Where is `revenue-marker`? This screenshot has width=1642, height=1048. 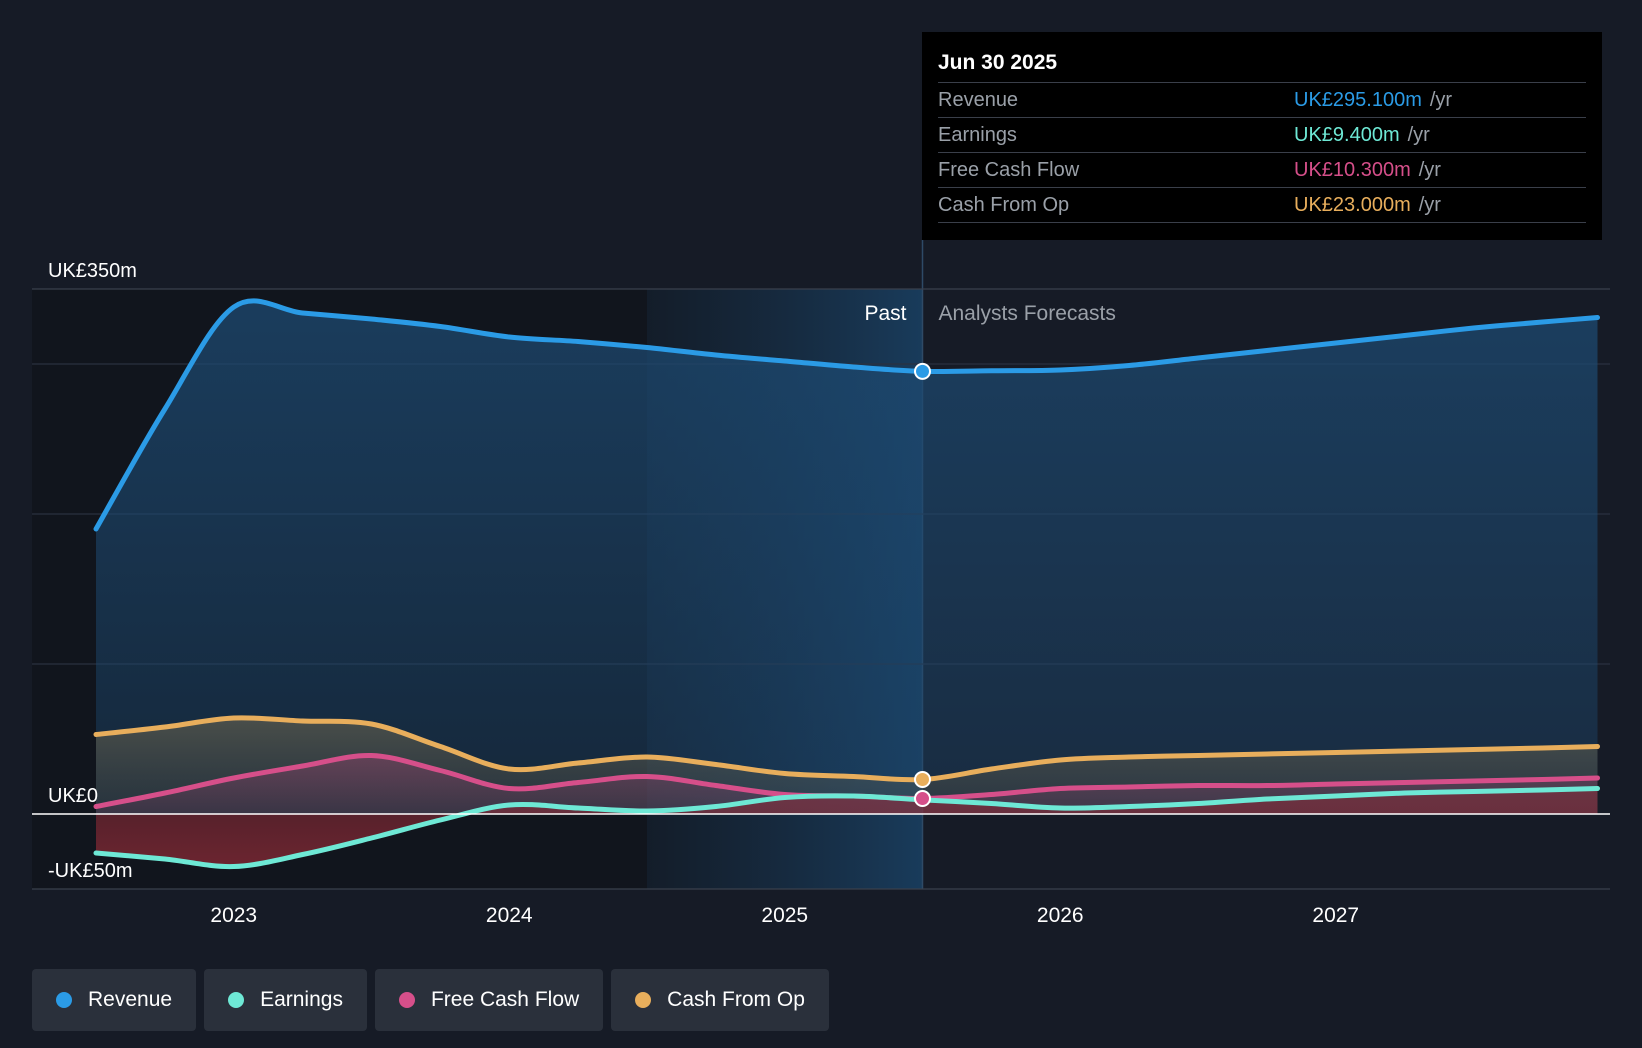
revenue-marker is located at coordinates (922, 371).